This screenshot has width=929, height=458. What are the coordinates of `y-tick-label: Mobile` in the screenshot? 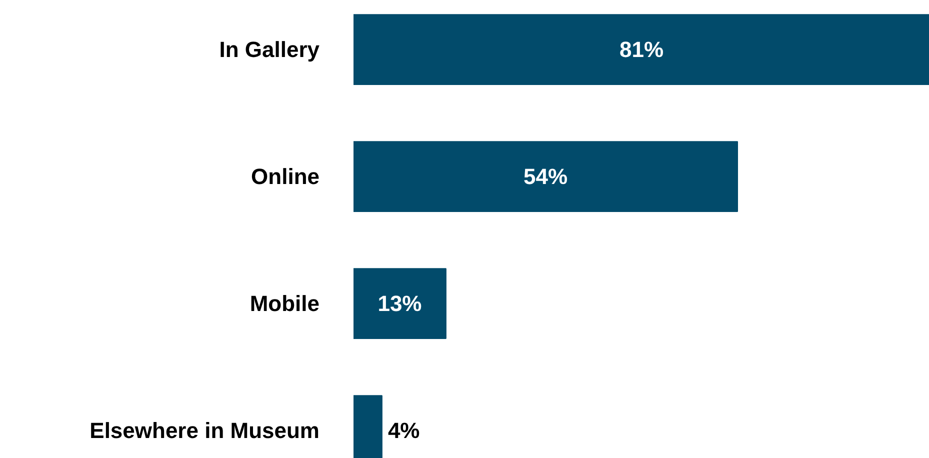 It's located at (285, 303).